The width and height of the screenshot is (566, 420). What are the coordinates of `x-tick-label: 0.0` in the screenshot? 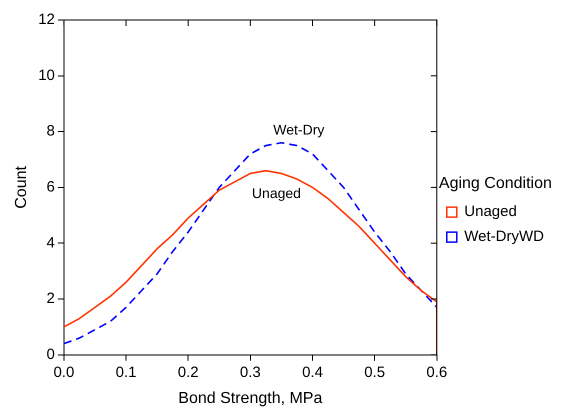 It's located at (63, 372).